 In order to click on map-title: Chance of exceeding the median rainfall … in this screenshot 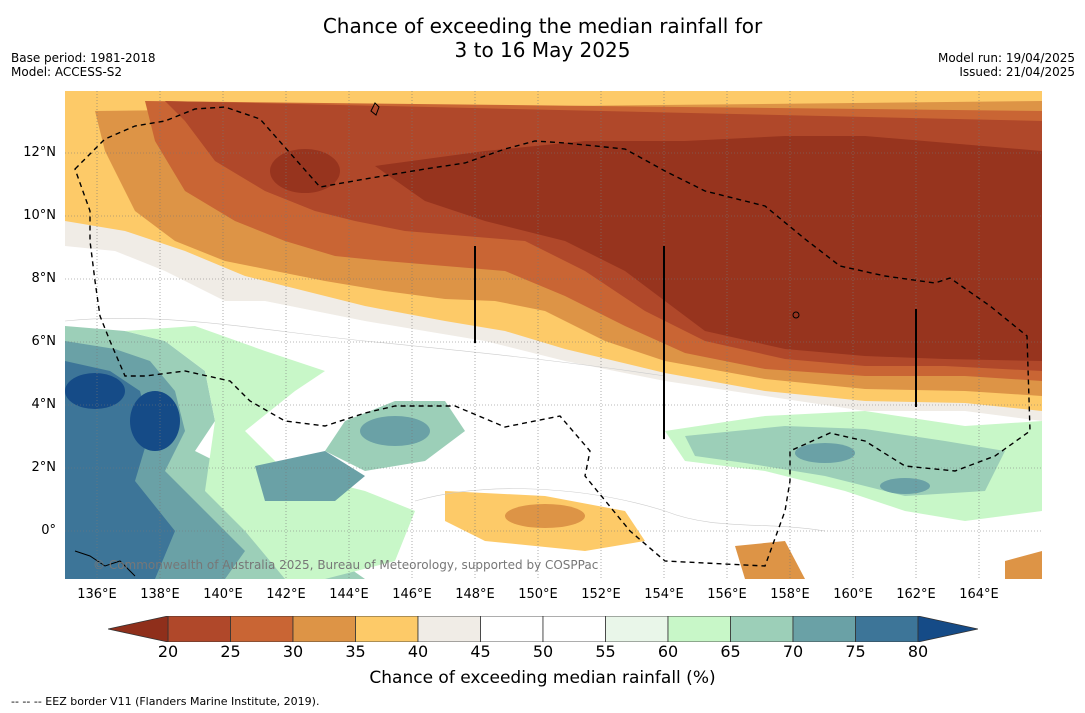, I will do `click(542, 38)`.